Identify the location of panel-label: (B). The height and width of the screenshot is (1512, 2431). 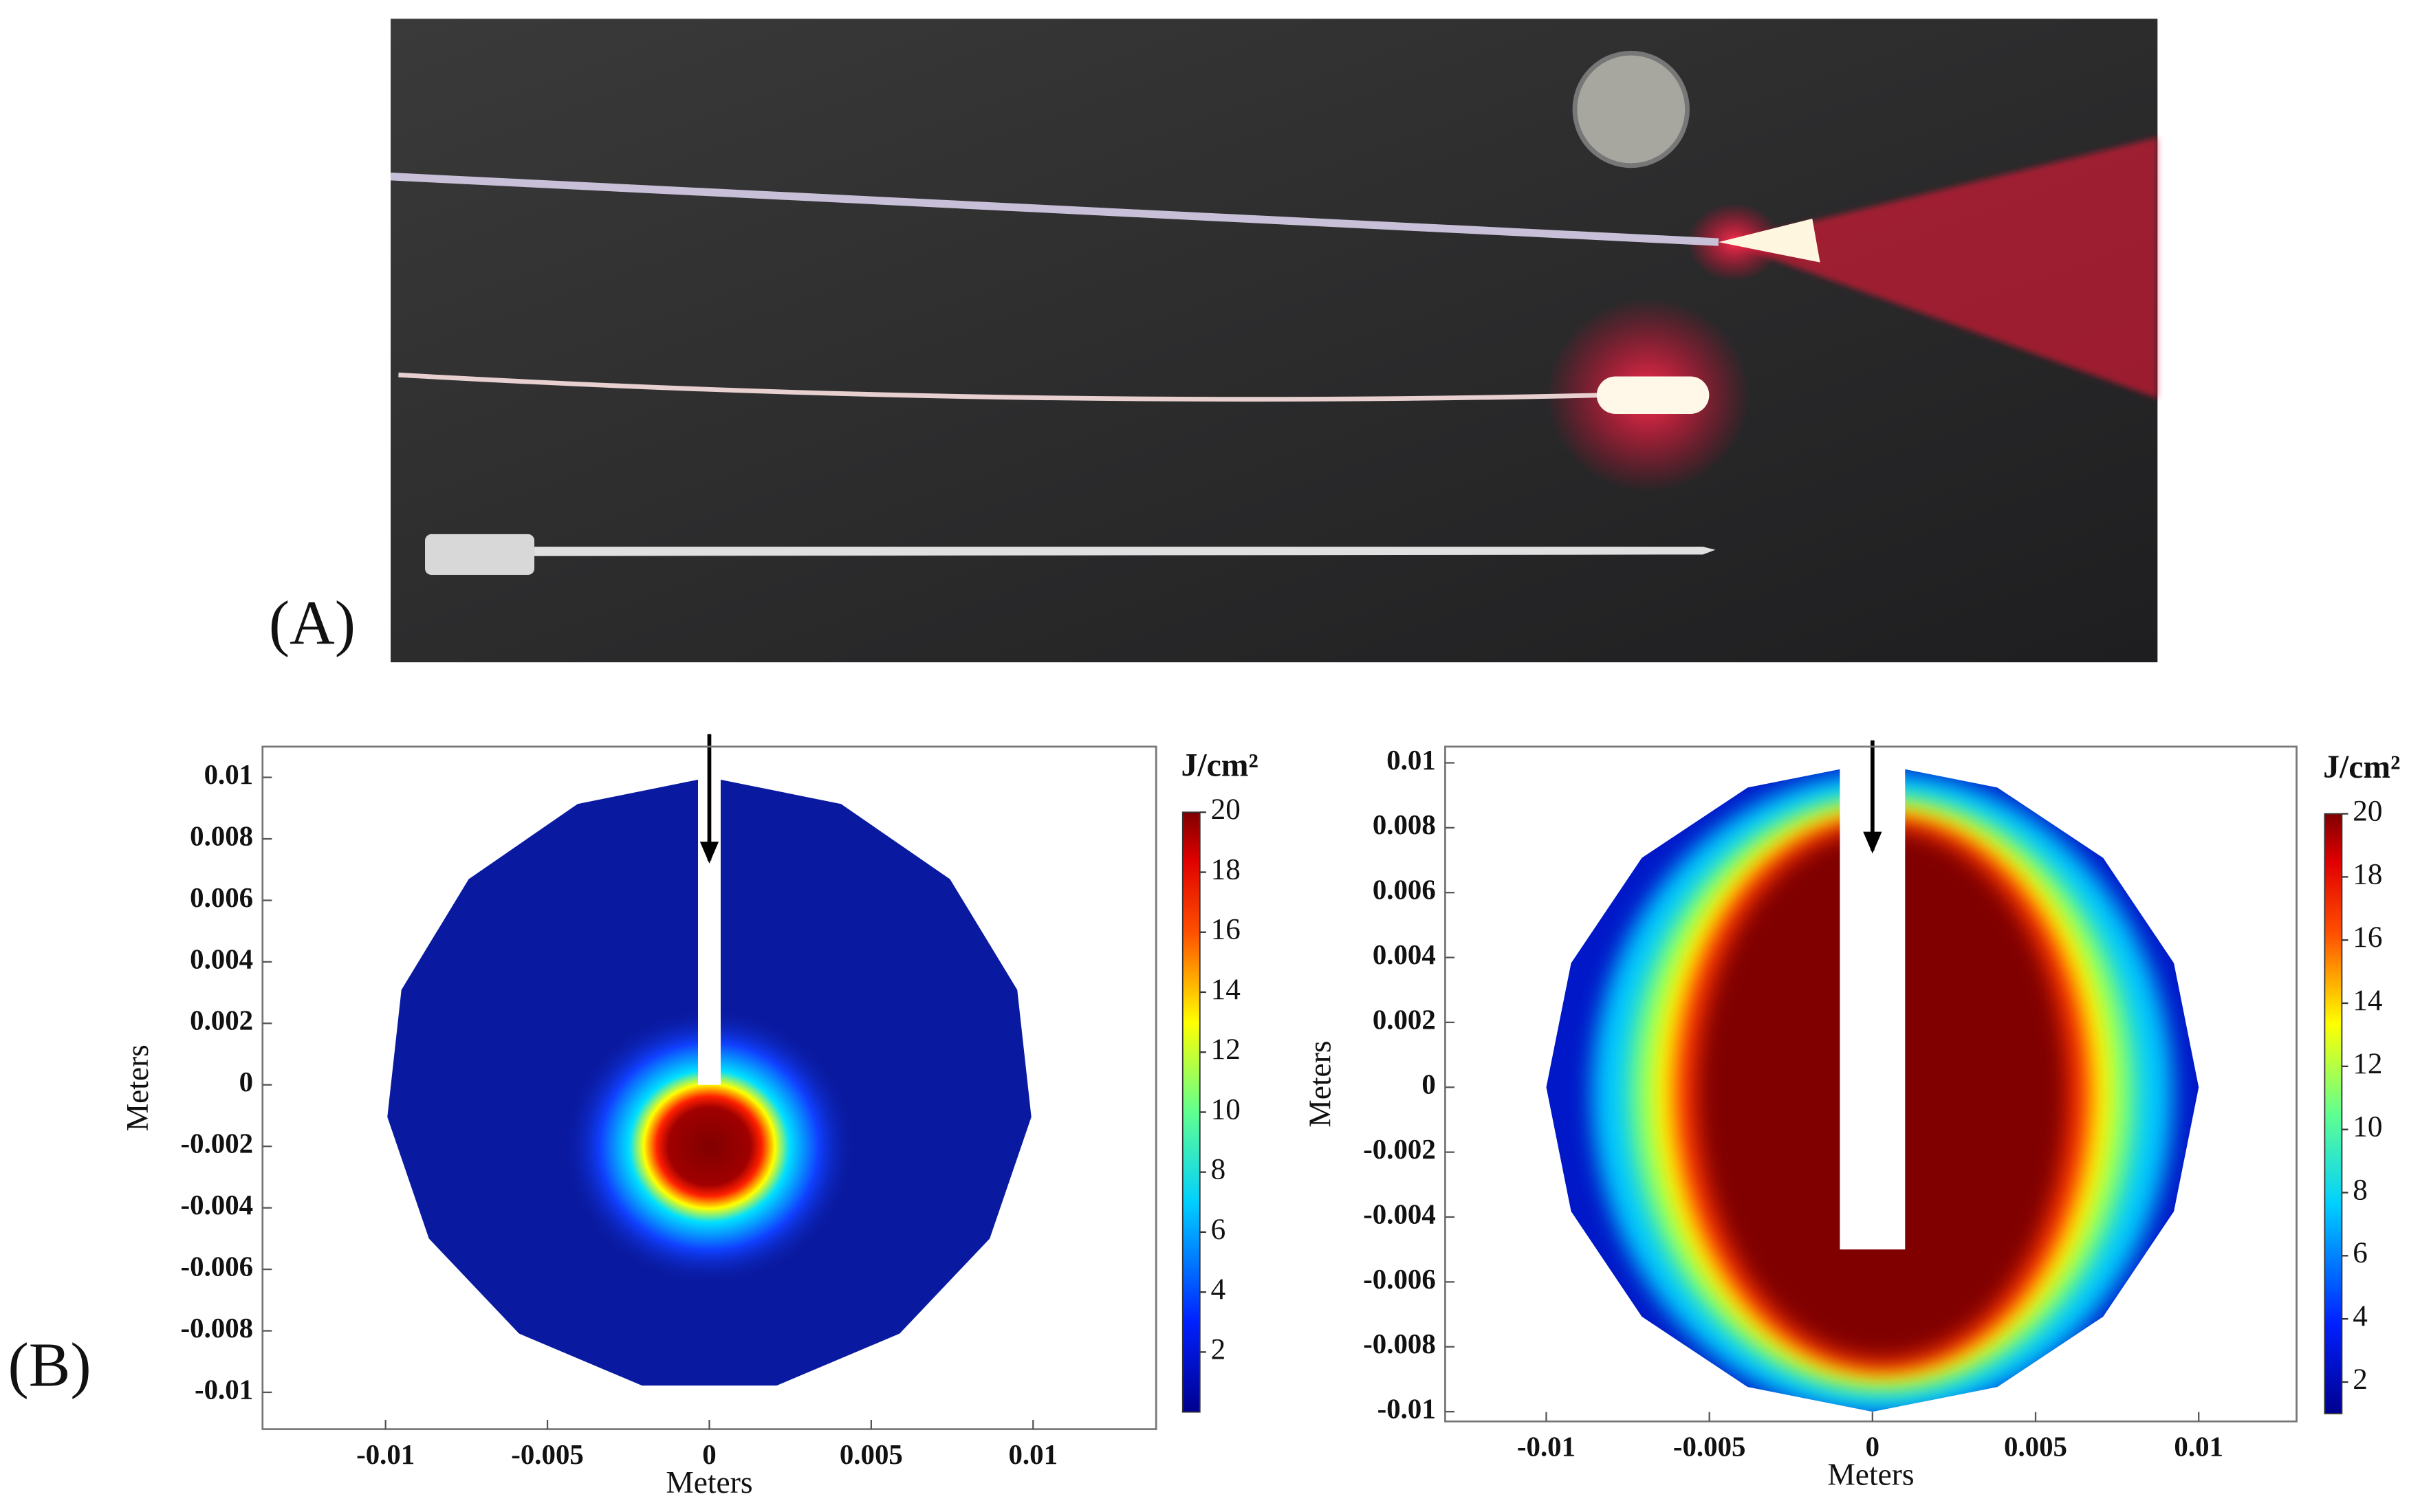
(50, 1364).